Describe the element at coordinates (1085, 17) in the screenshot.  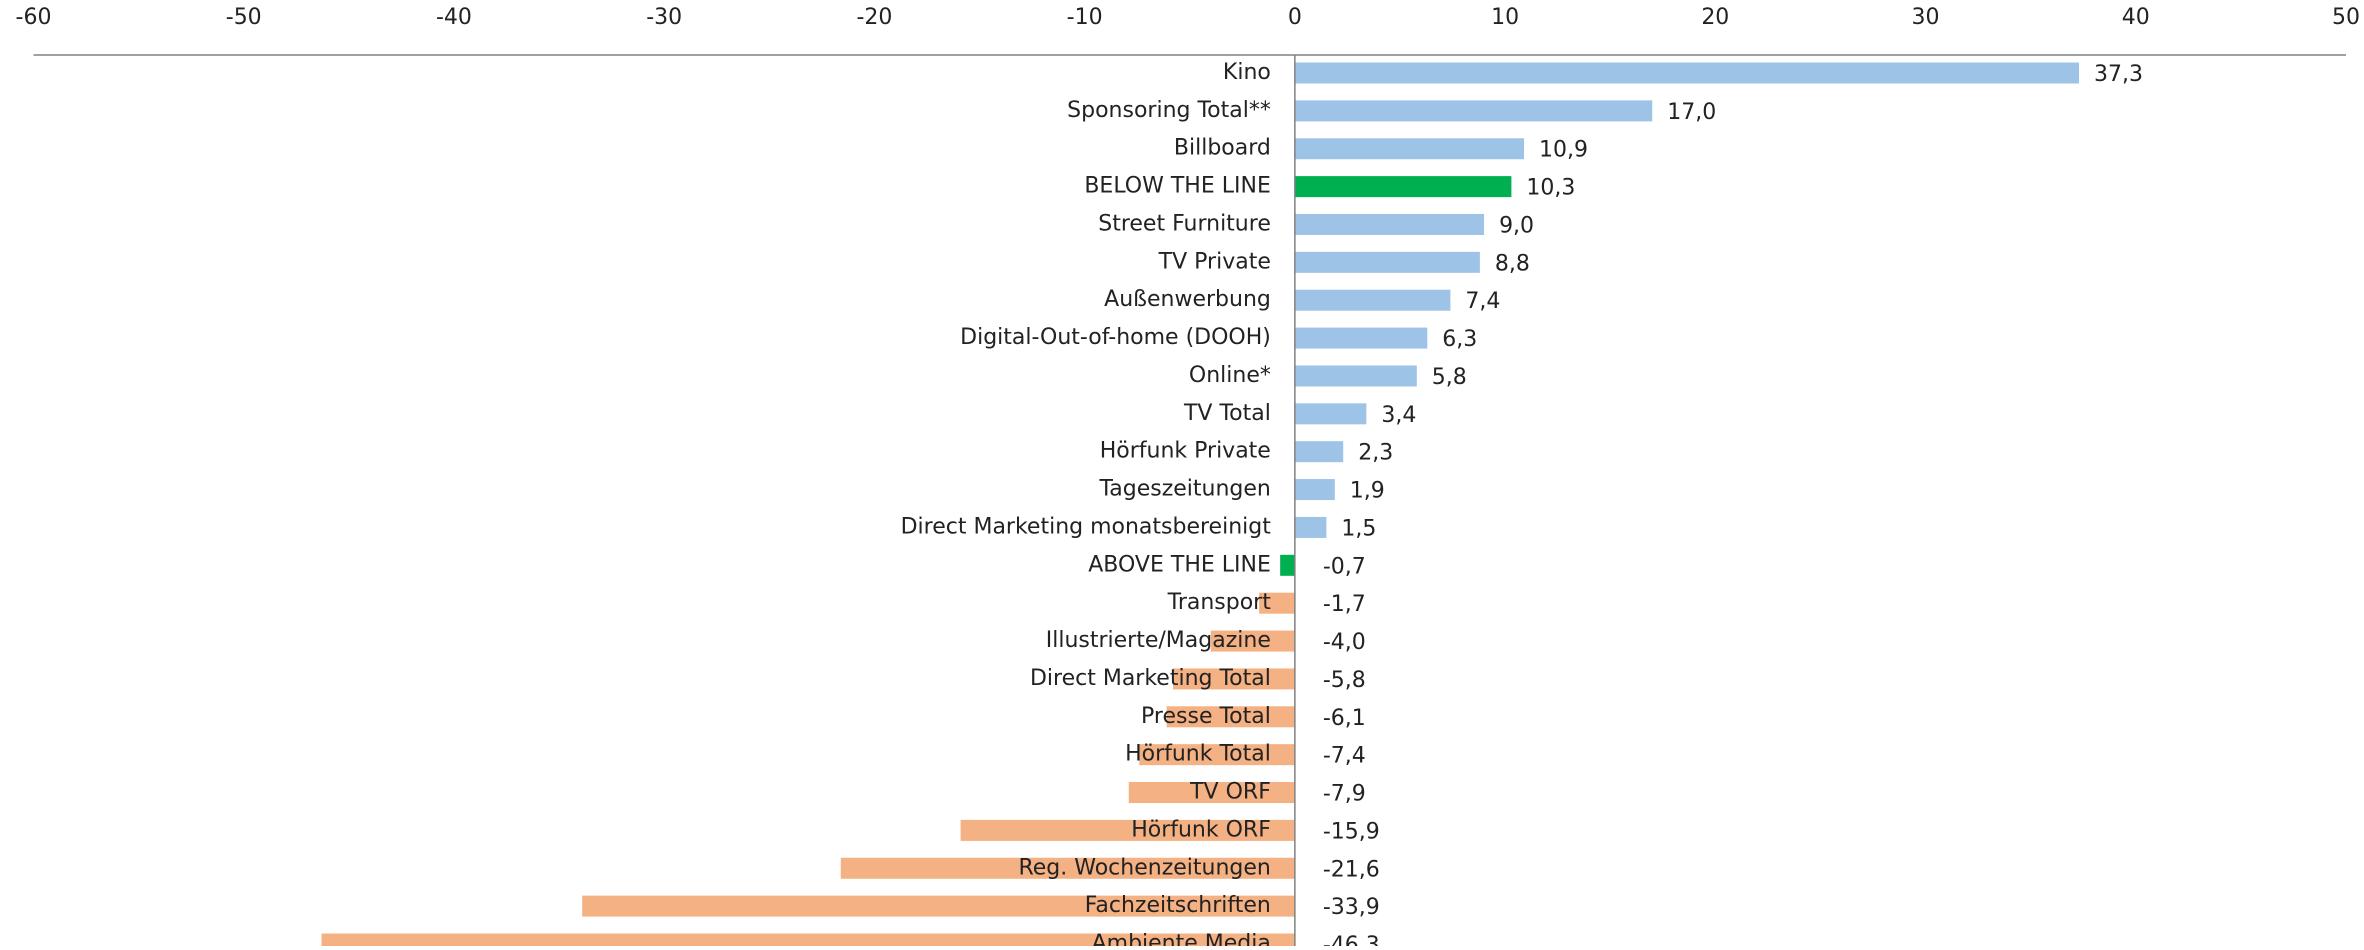
I see `x-tick-label: -10` at that location.